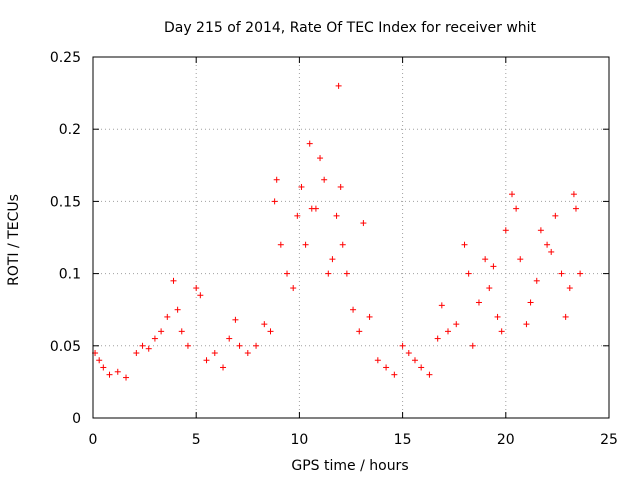 The width and height of the screenshot is (640, 480). What do you see at coordinates (609, 440) in the screenshot?
I see `x-tick-label: 25` at bounding box center [609, 440].